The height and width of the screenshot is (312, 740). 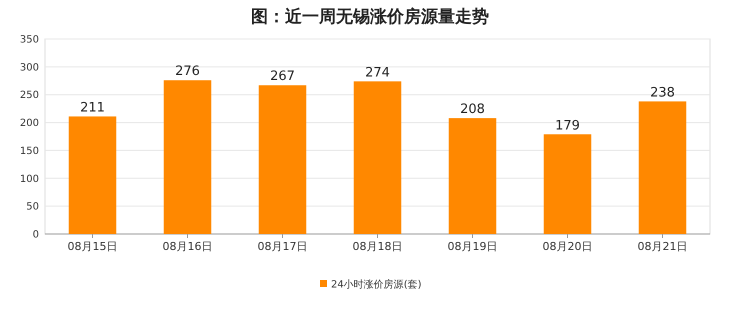 What do you see at coordinates (283, 246) in the screenshot?
I see `x-tick-label: 08月17日` at bounding box center [283, 246].